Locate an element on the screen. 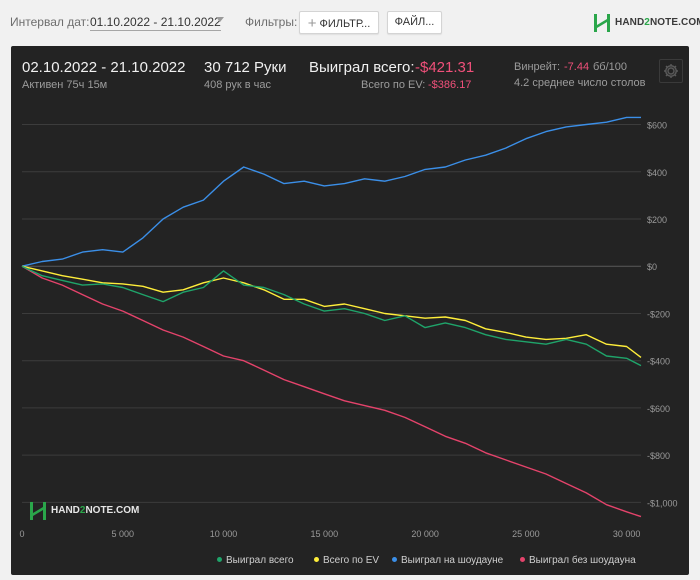 The height and width of the screenshot is (580, 700). plus-icon: + is located at coordinates (312, 23).